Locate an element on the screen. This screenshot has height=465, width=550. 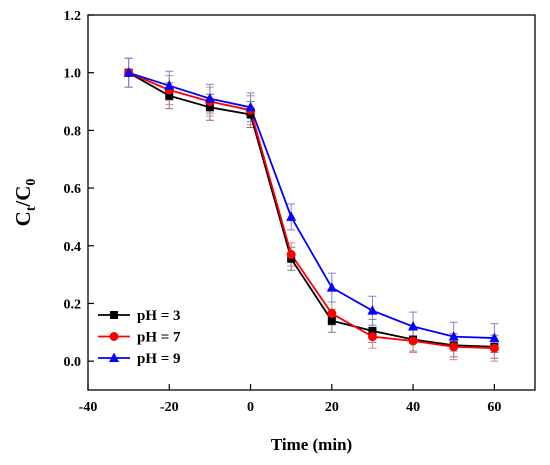
x-axis-title: Time (min) is located at coordinates (311, 444).